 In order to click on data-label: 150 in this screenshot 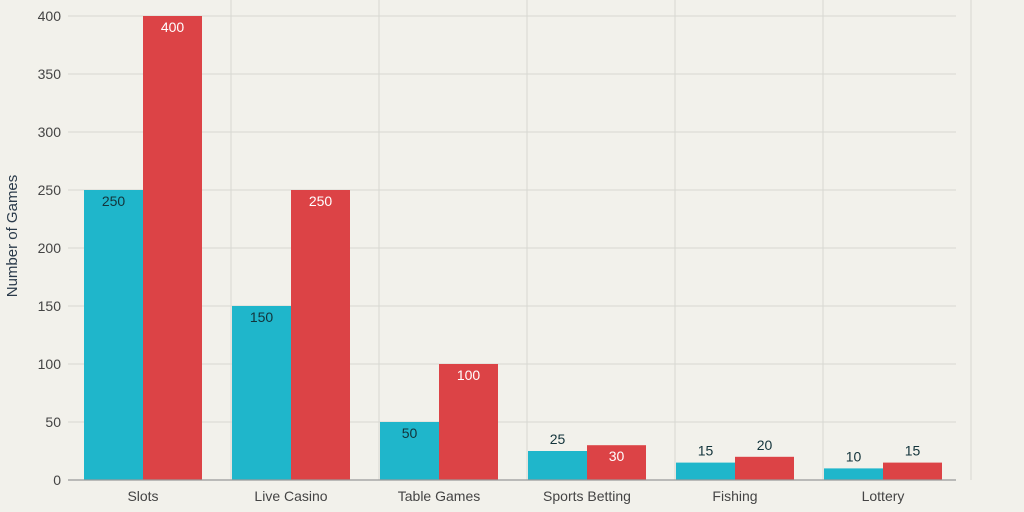, I will do `click(262, 317)`.